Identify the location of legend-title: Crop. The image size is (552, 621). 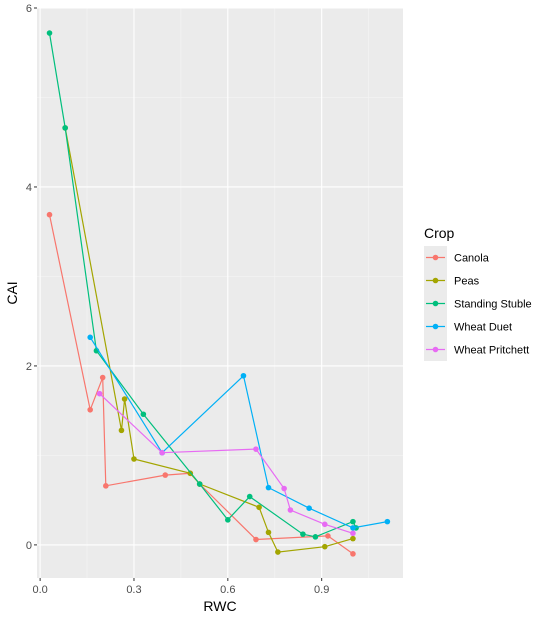
(439, 233).